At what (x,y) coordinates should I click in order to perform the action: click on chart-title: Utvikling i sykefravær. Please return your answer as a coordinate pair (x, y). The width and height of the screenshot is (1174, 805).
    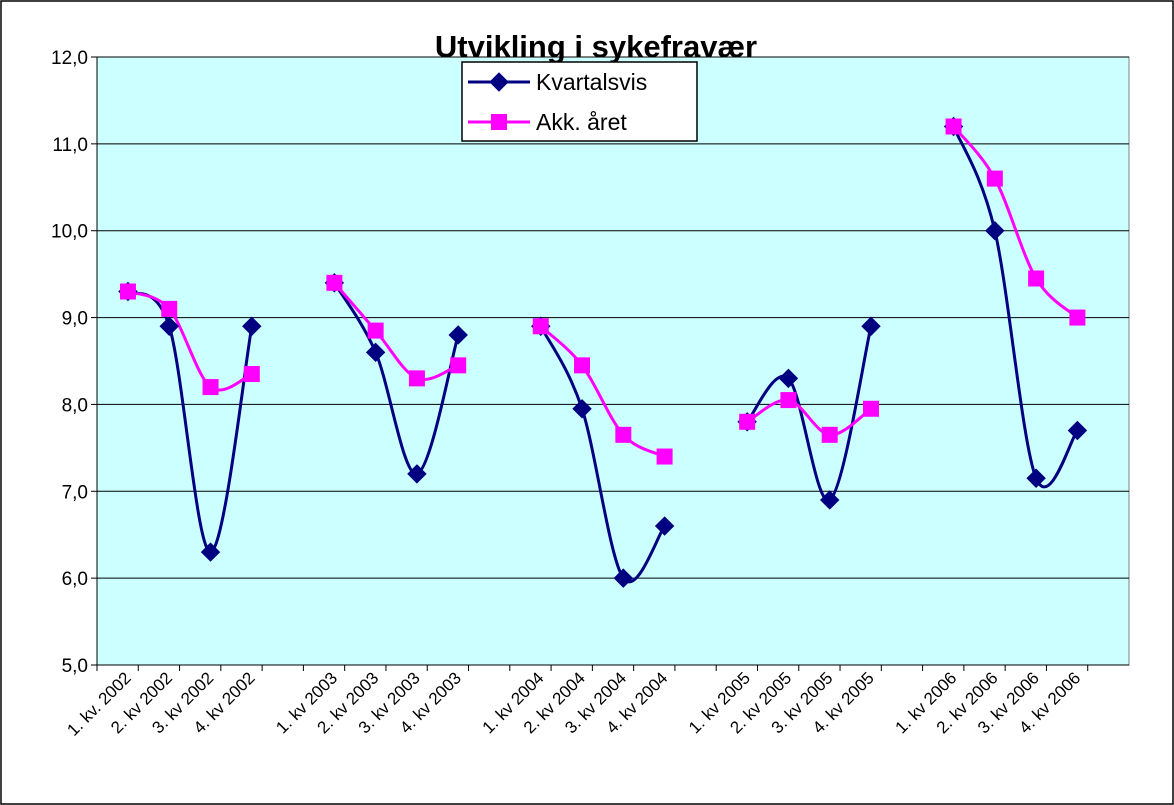
    Looking at the image, I should click on (596, 46).